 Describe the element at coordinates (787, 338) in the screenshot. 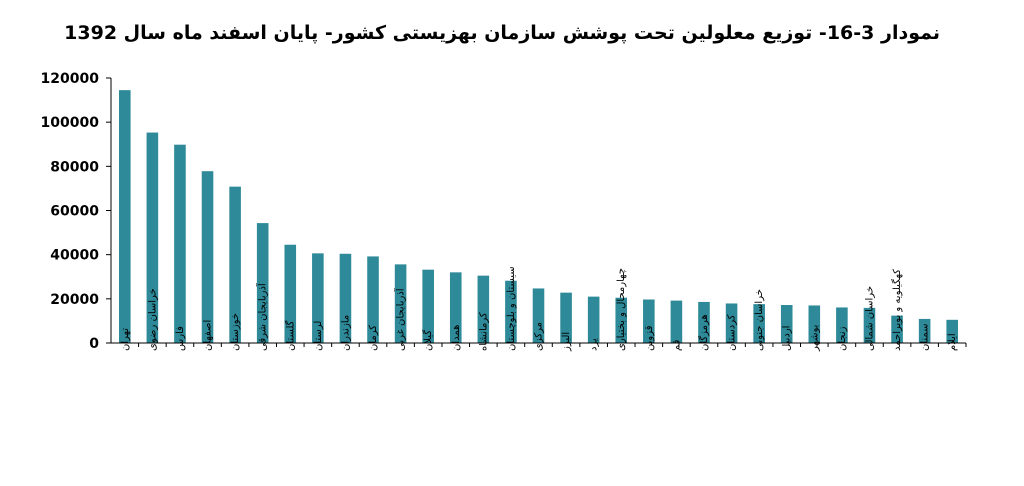

I see `x-category-label: اردبیل` at that location.